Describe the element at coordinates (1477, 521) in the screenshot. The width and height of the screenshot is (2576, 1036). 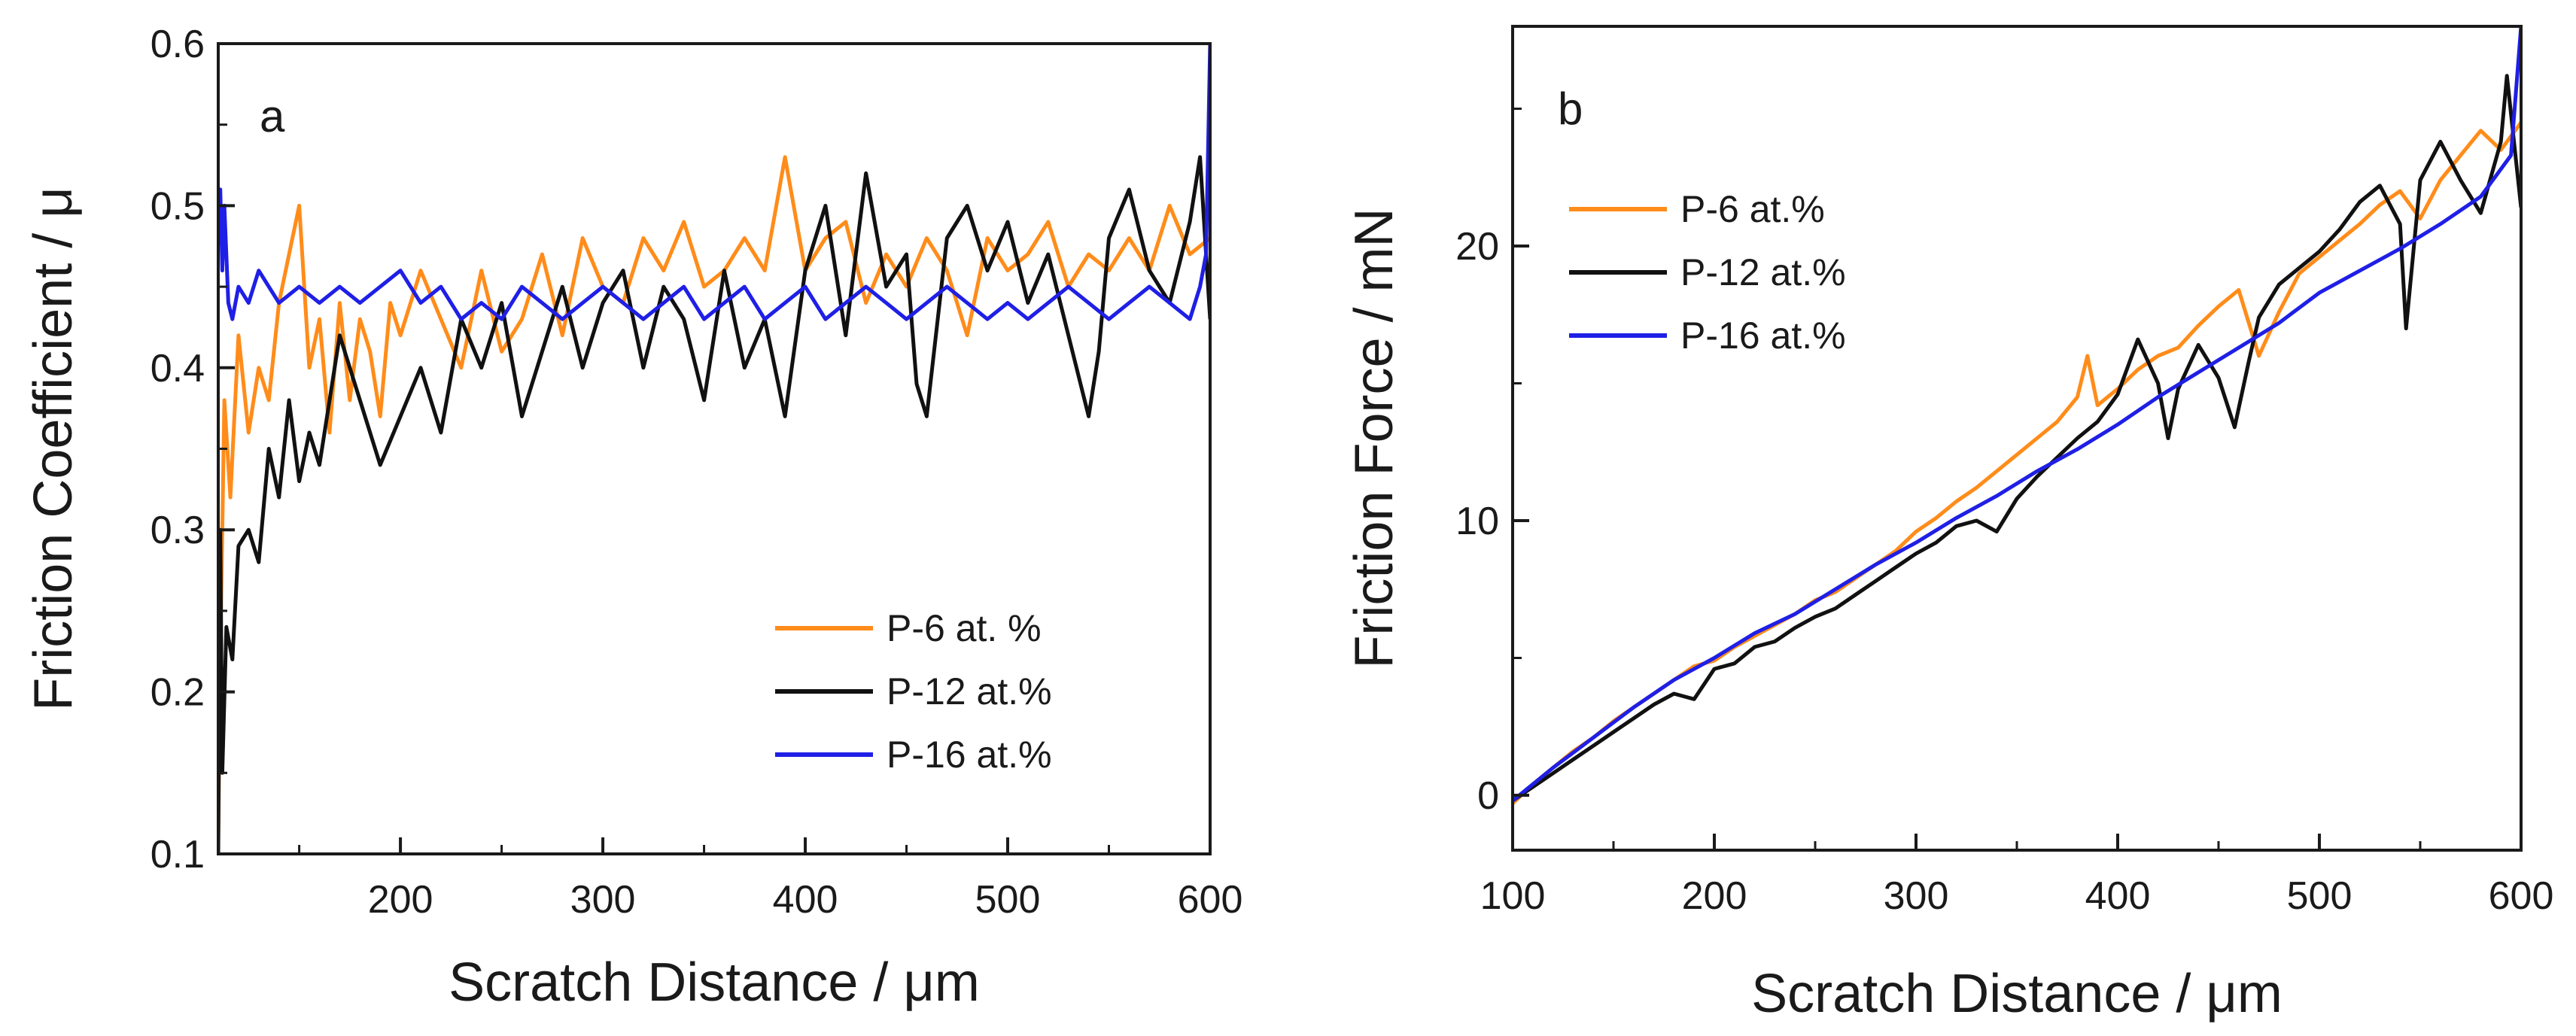
I see `y-tick-label: 10` at that location.